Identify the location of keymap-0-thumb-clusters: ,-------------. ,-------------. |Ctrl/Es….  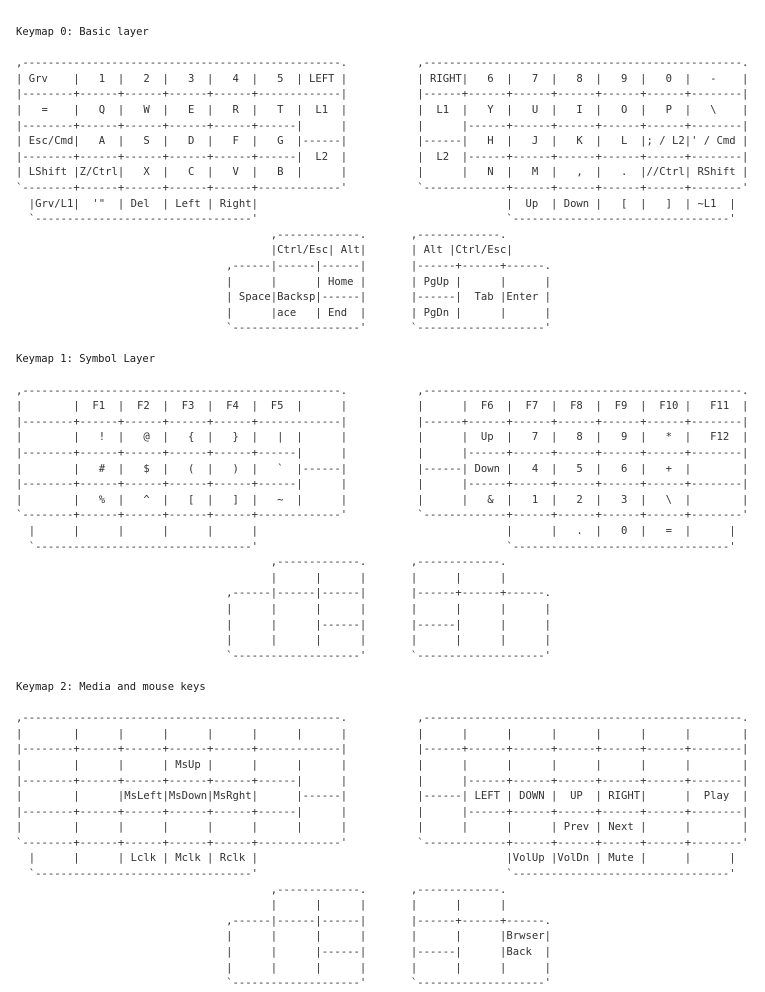
(388, 281).